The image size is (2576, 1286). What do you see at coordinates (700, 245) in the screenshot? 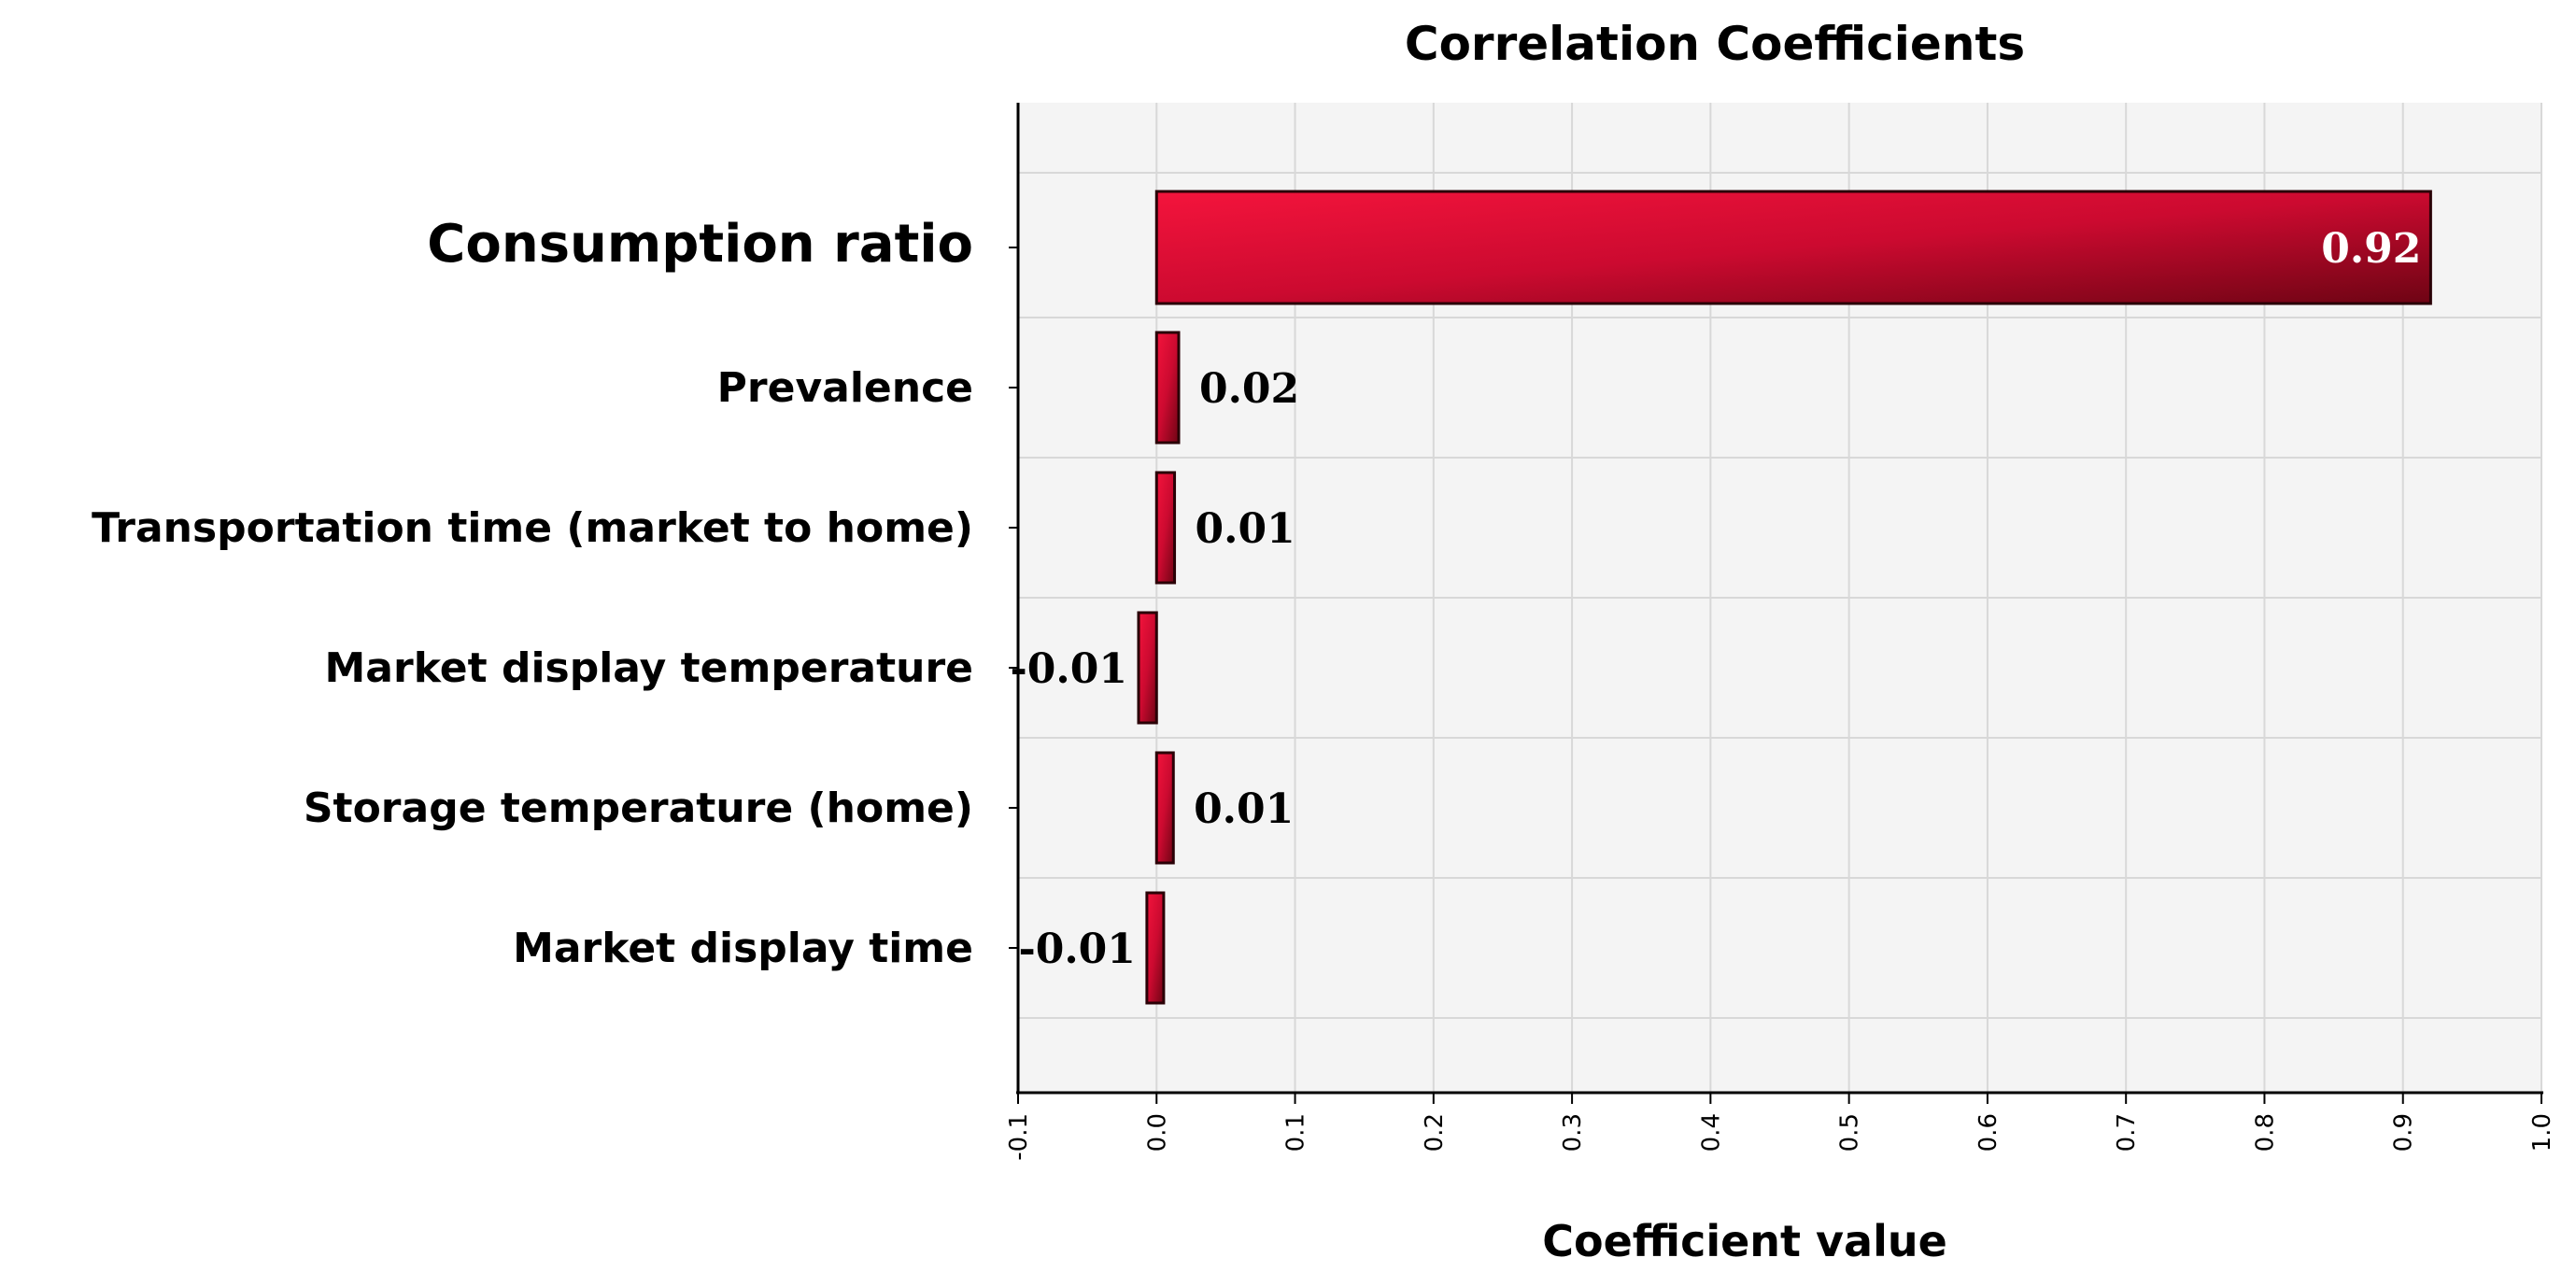
I see `category-label: Consumption ratio` at bounding box center [700, 245].